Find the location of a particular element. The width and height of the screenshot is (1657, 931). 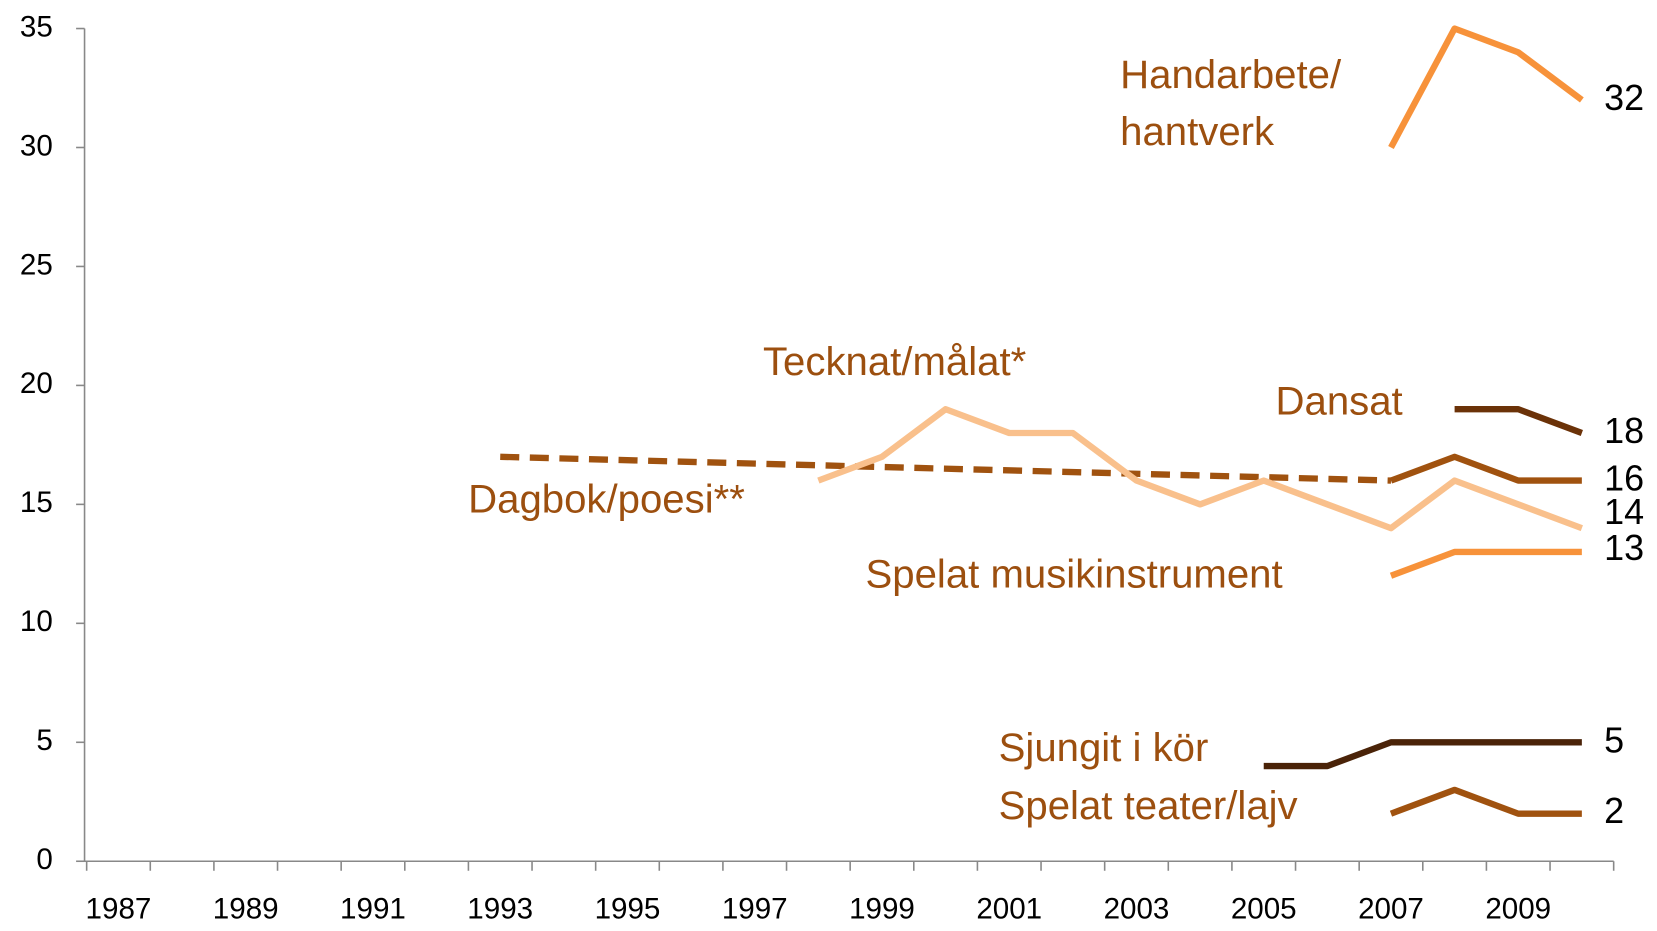

y-tick-label: 0 is located at coordinates (44, 859).